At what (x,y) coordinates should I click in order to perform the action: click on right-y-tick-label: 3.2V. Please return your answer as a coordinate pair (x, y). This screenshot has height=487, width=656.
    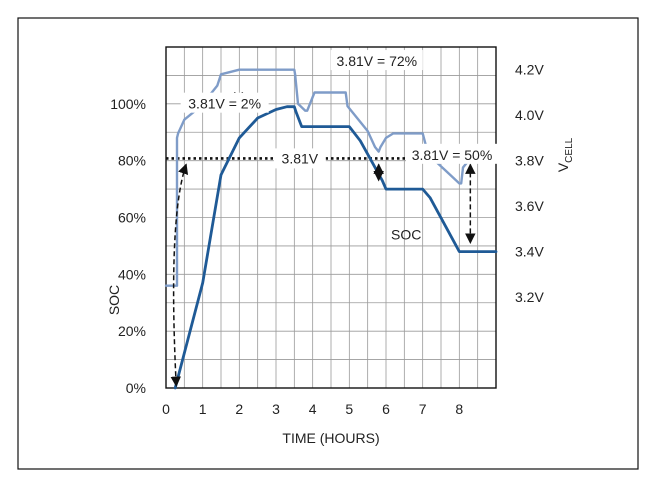
    Looking at the image, I should click on (529, 297).